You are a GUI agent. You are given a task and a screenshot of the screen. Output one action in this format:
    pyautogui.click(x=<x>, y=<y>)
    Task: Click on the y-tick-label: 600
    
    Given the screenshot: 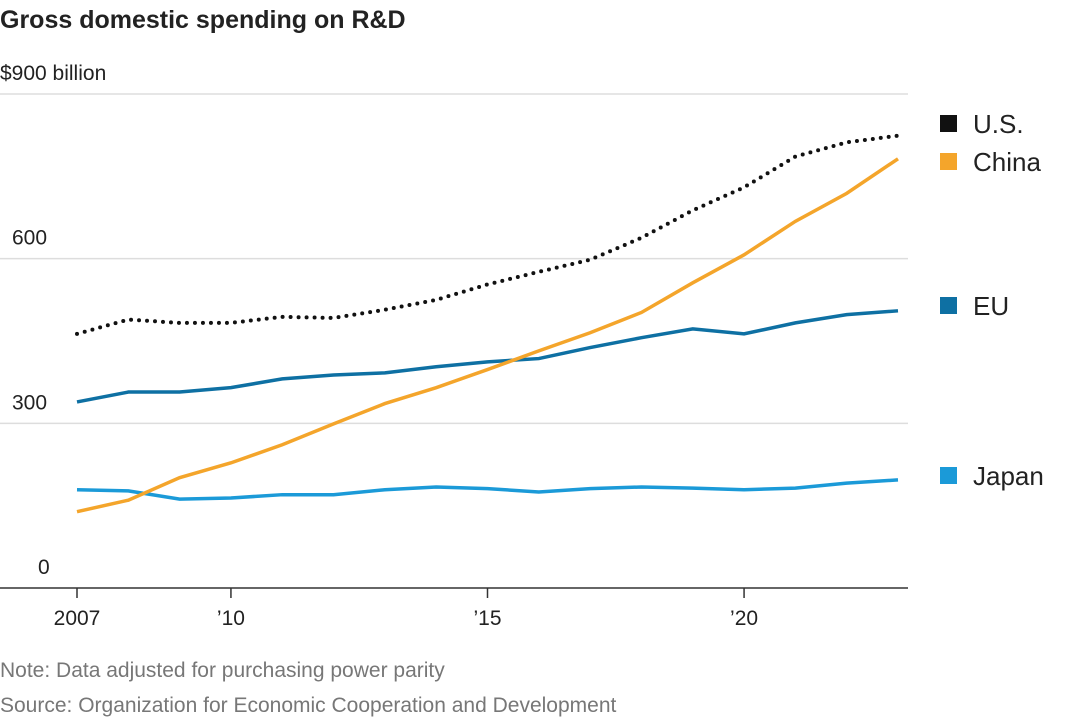 What is the action you would take?
    pyautogui.click(x=29, y=238)
    